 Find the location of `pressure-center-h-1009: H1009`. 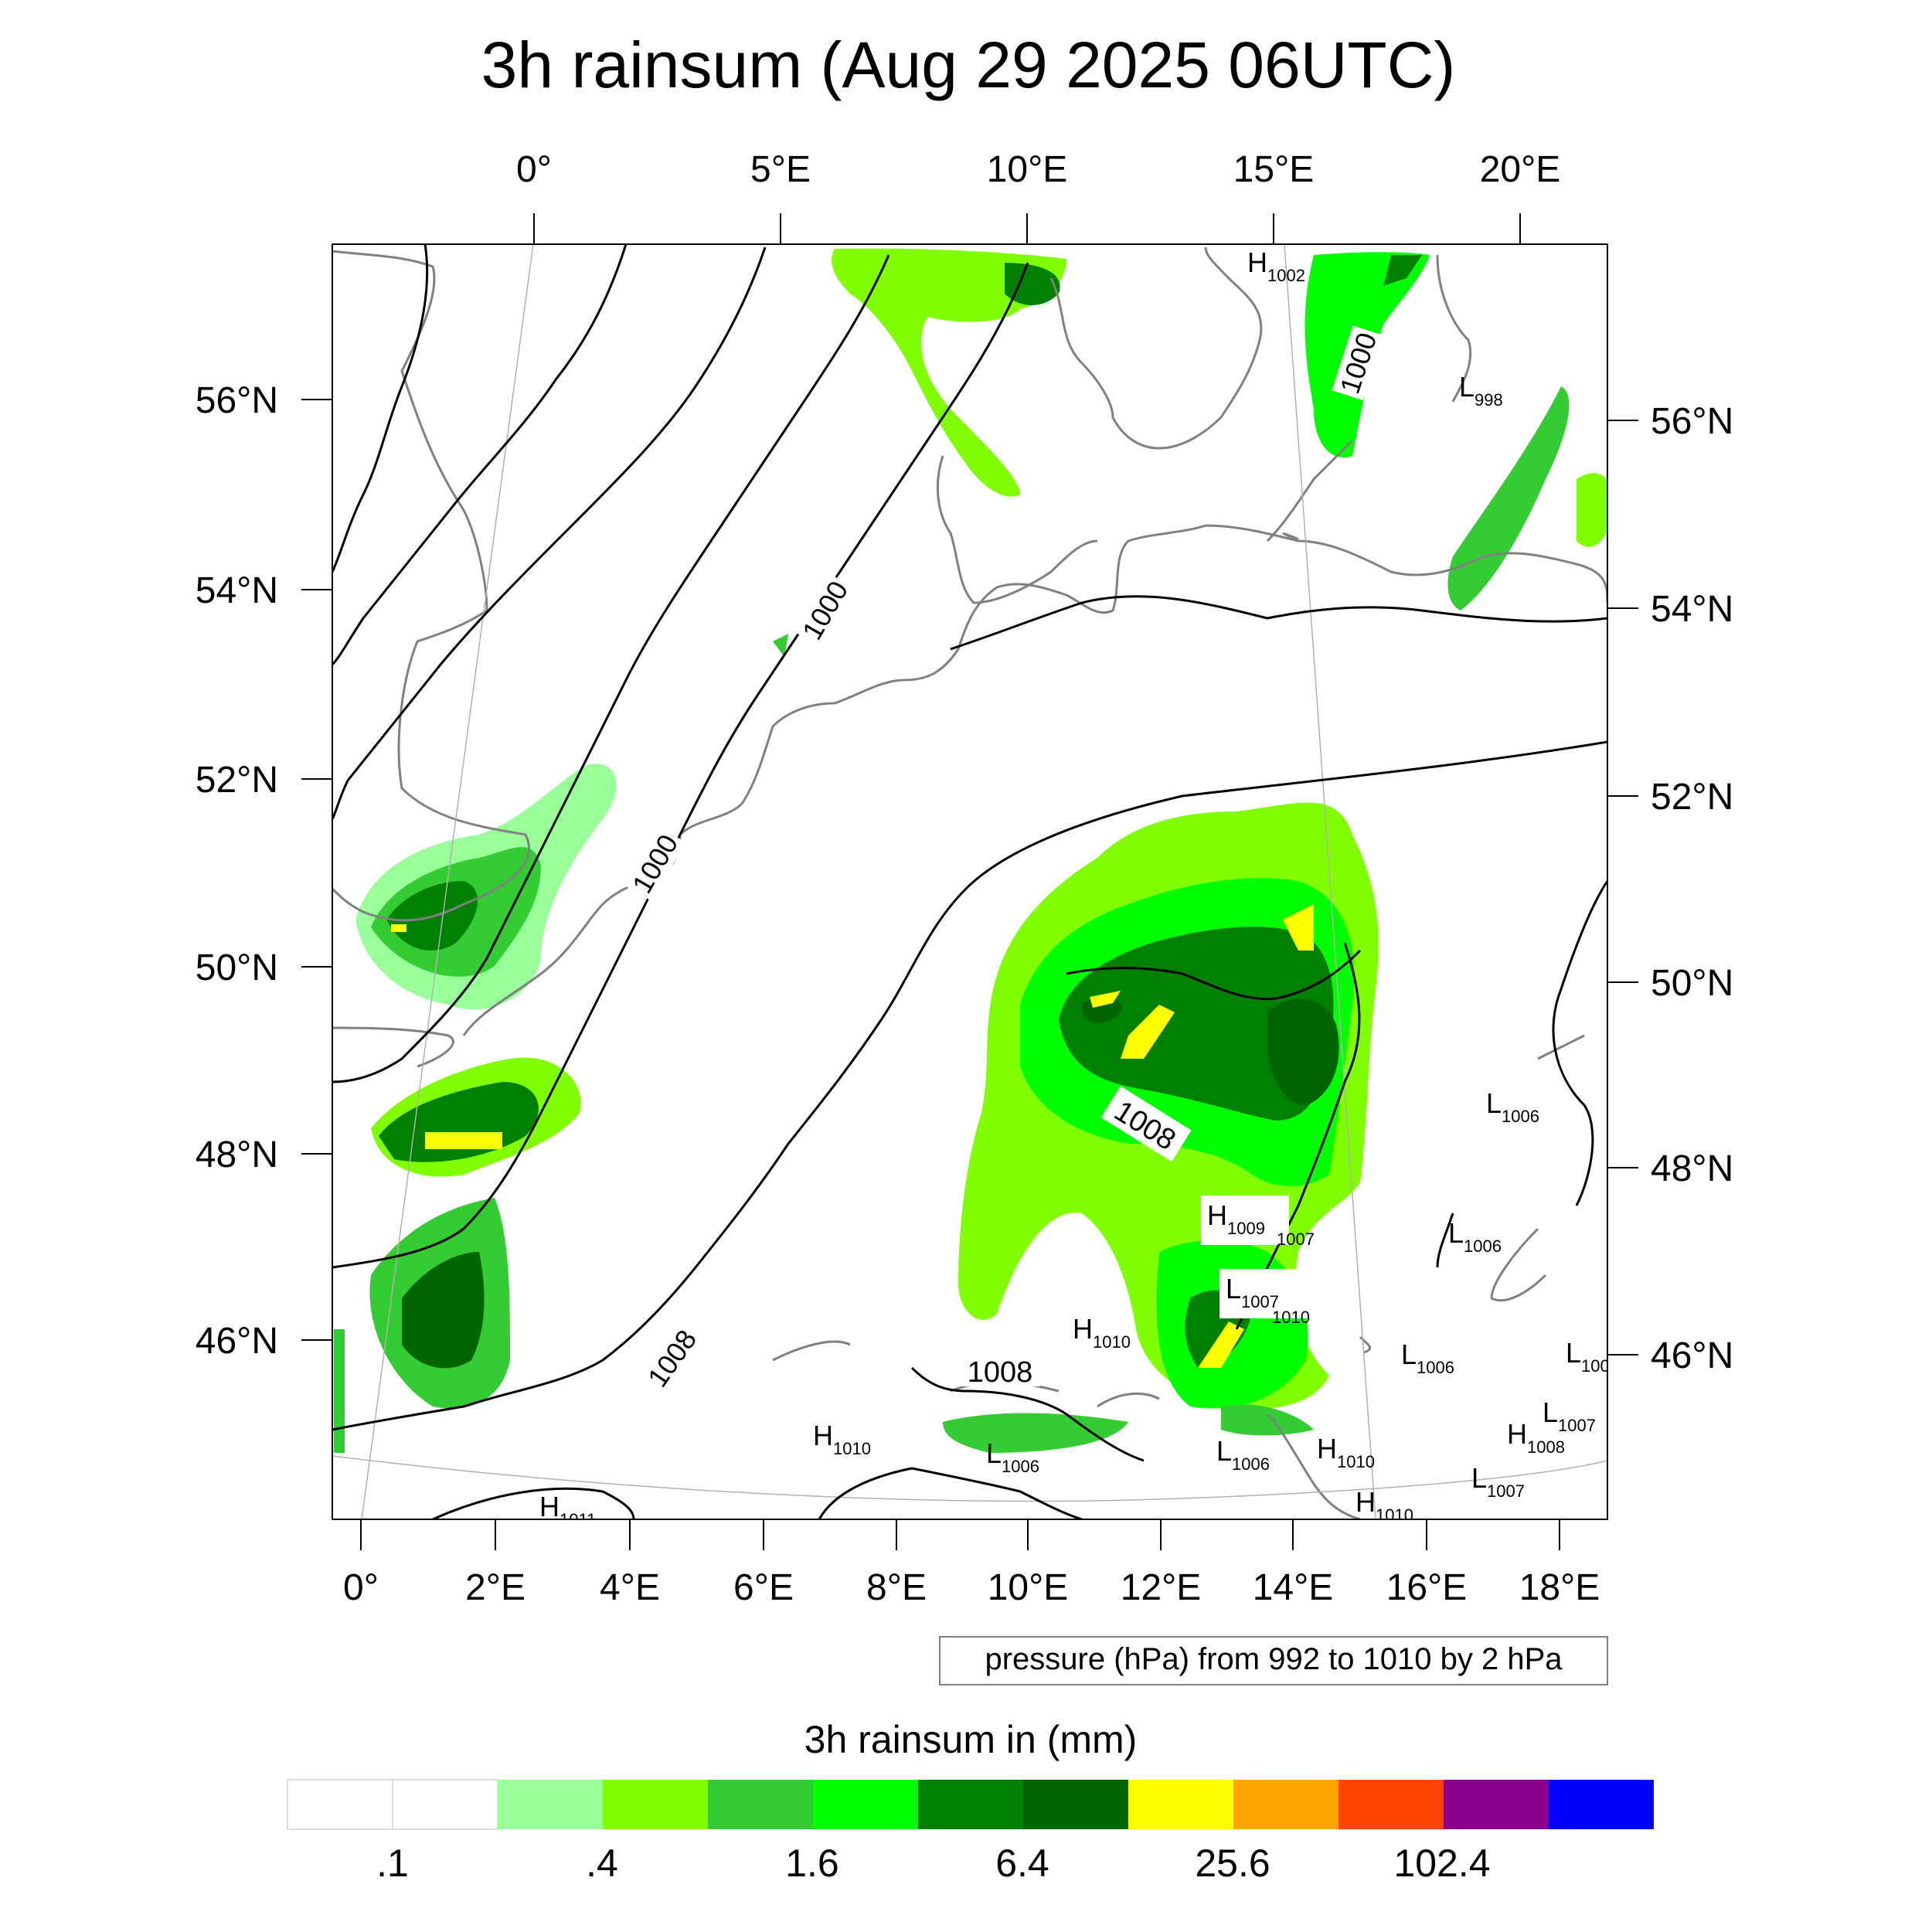

pressure-center-h-1009: H1009 is located at coordinates (1245, 1220).